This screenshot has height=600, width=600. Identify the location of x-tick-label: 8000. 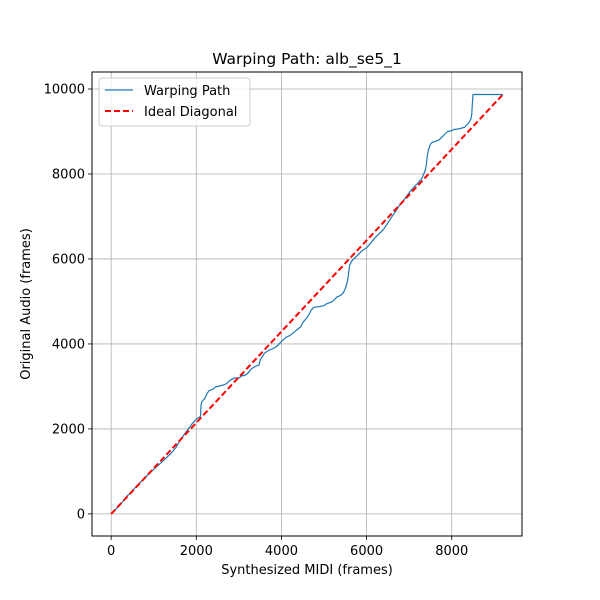
(451, 551).